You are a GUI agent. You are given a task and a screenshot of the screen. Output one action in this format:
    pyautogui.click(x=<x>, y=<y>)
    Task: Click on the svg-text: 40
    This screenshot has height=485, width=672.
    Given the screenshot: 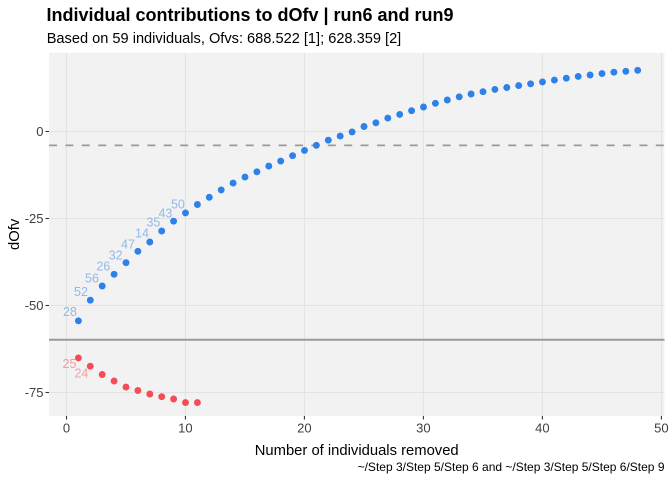 What is the action you would take?
    pyautogui.click(x=542, y=428)
    